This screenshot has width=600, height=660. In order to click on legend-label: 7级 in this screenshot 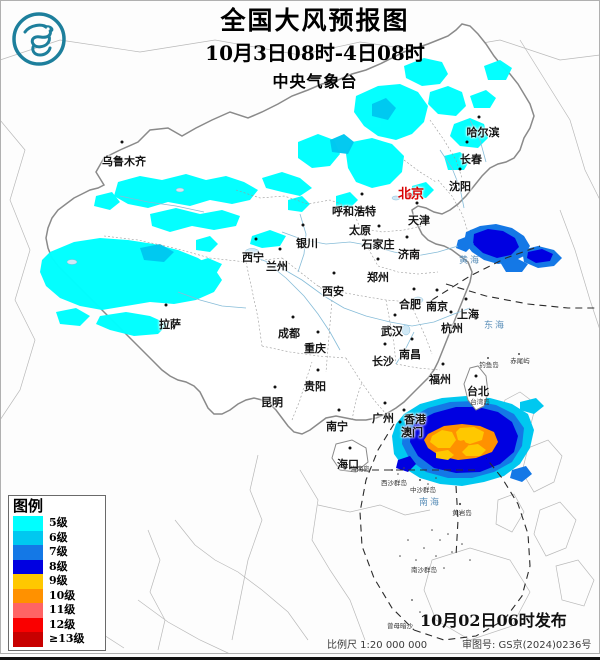, I will do `click(58, 551)`.